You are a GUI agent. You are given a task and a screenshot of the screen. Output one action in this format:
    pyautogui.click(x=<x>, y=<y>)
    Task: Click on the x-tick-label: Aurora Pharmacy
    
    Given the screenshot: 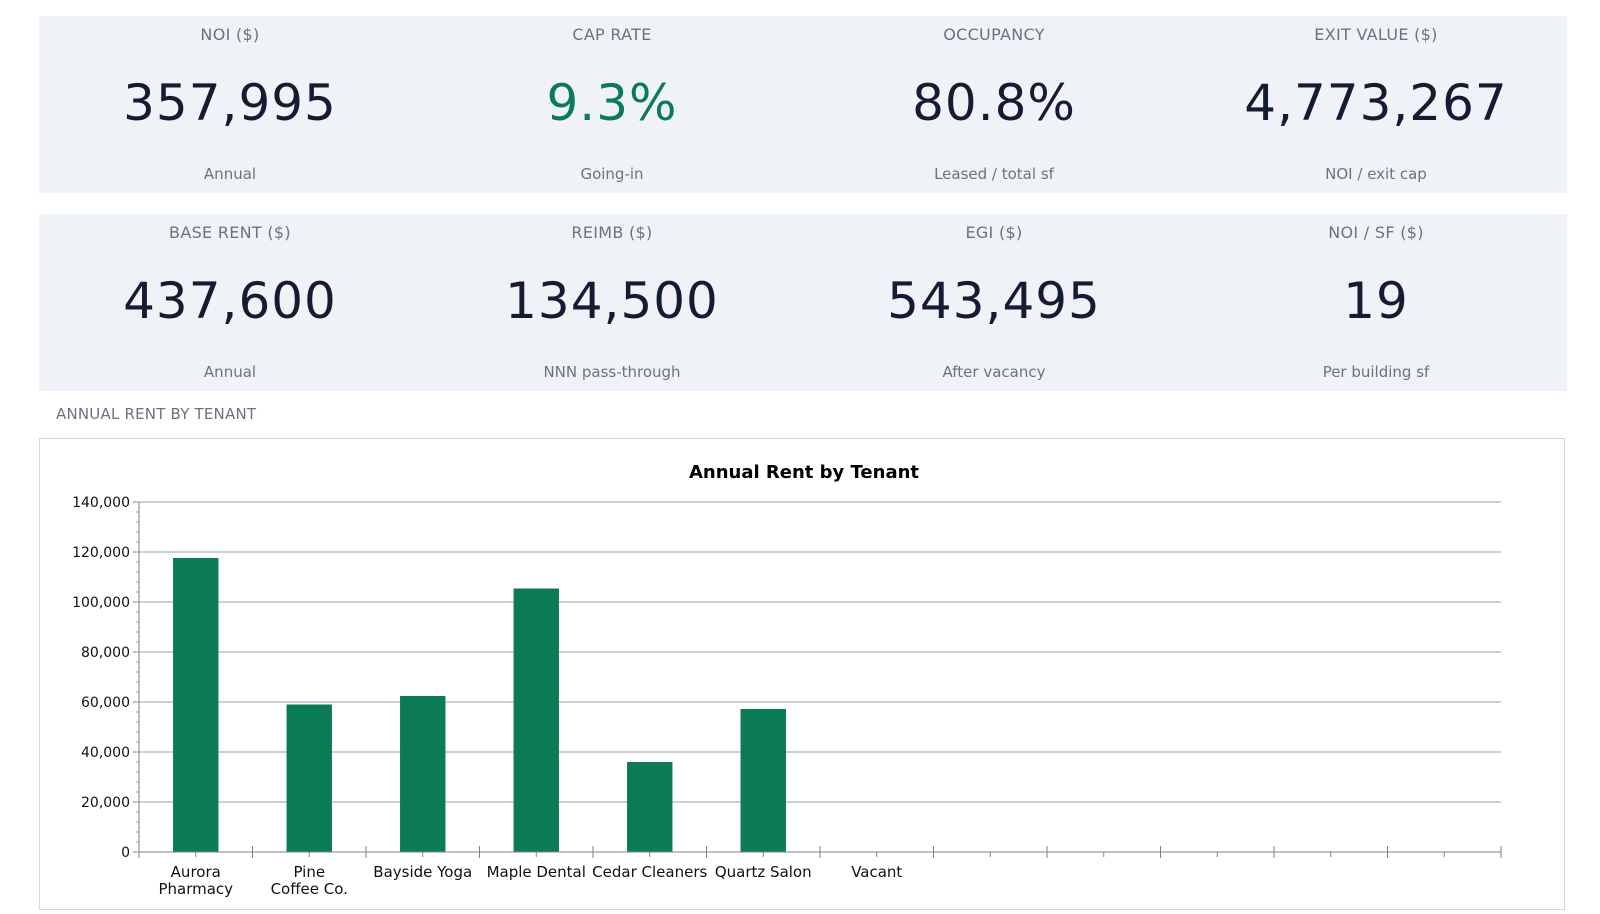 What is the action you would take?
    pyautogui.click(x=195, y=880)
    